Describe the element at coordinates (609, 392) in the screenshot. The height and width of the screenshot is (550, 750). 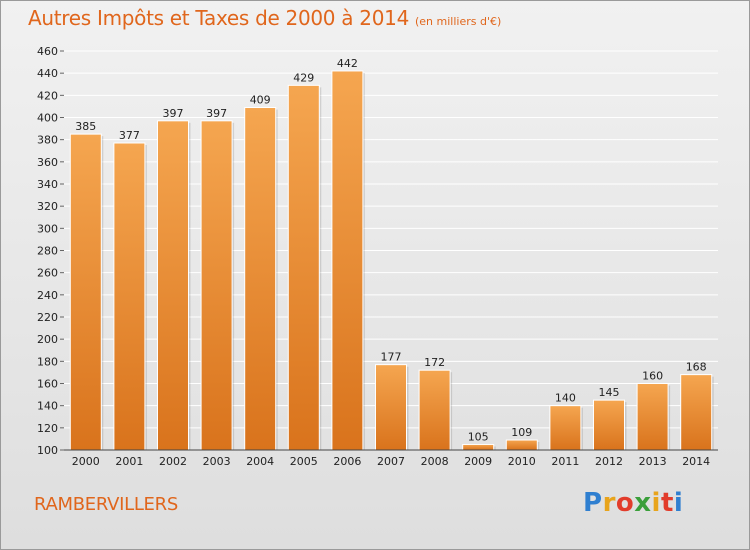
I see `data-label: 145` at that location.